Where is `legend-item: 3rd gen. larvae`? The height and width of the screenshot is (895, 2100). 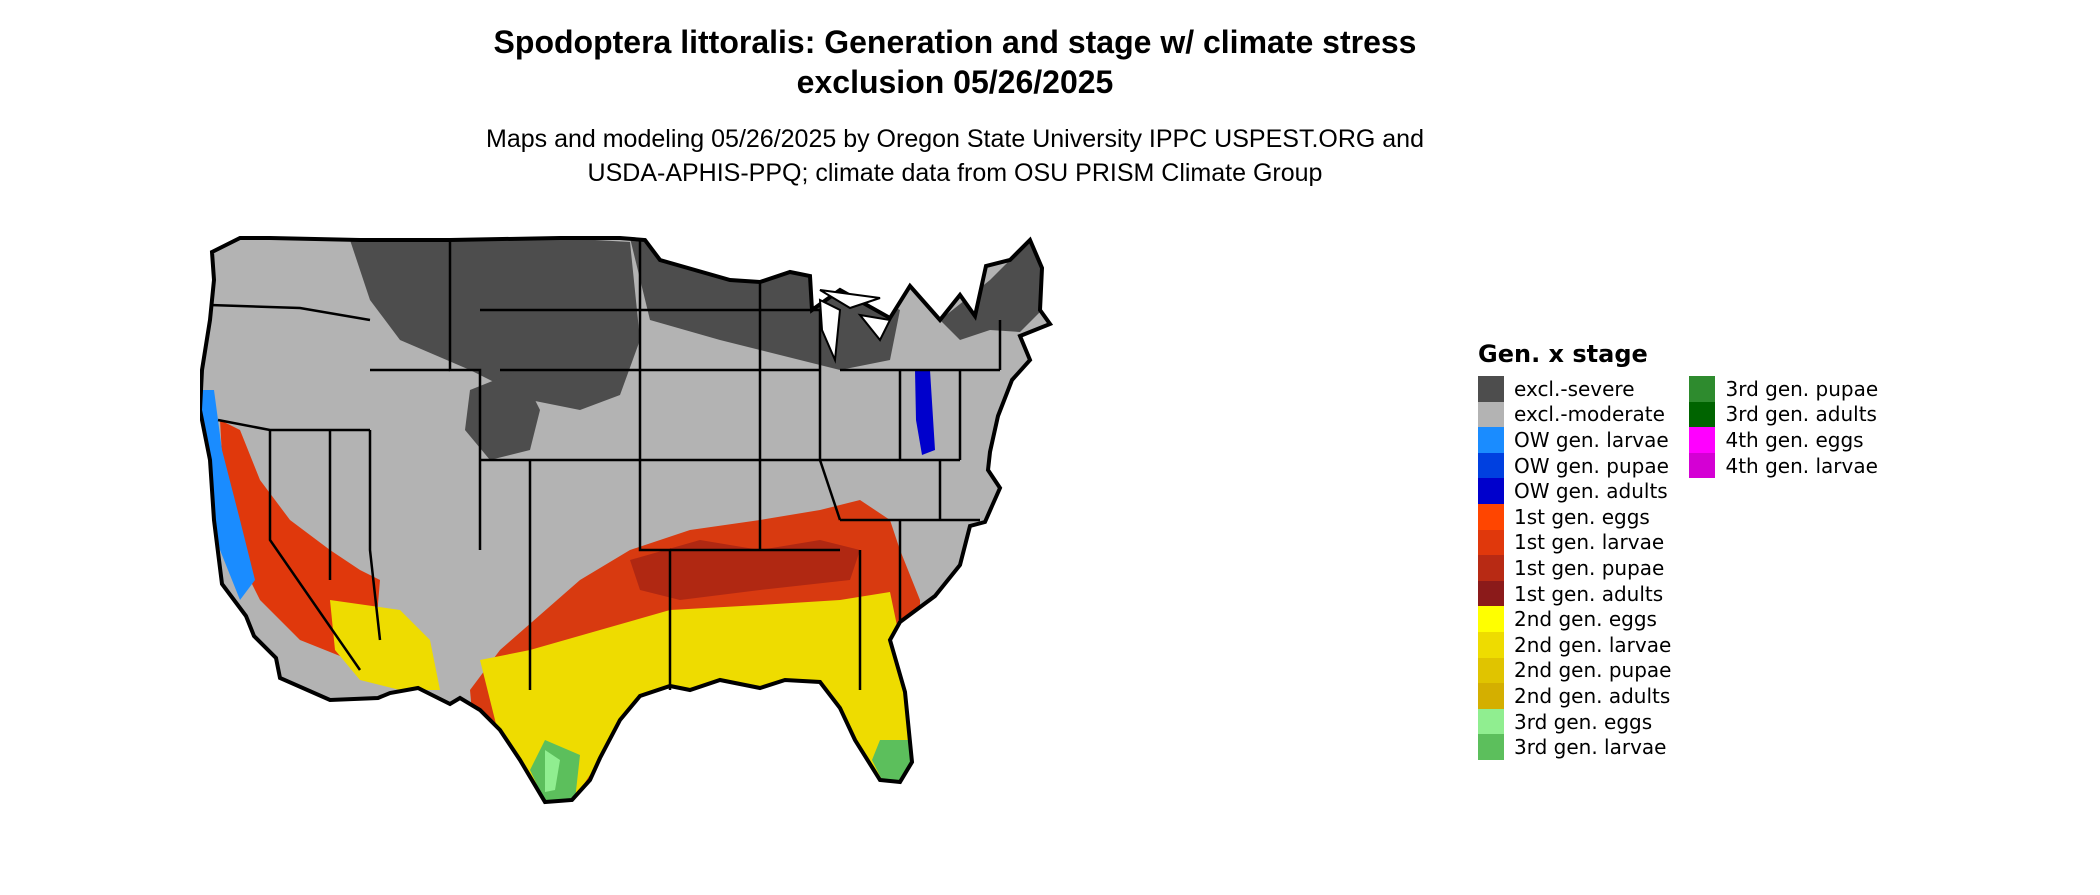
legend-item: 3rd gen. larvae is located at coordinates (1574, 747).